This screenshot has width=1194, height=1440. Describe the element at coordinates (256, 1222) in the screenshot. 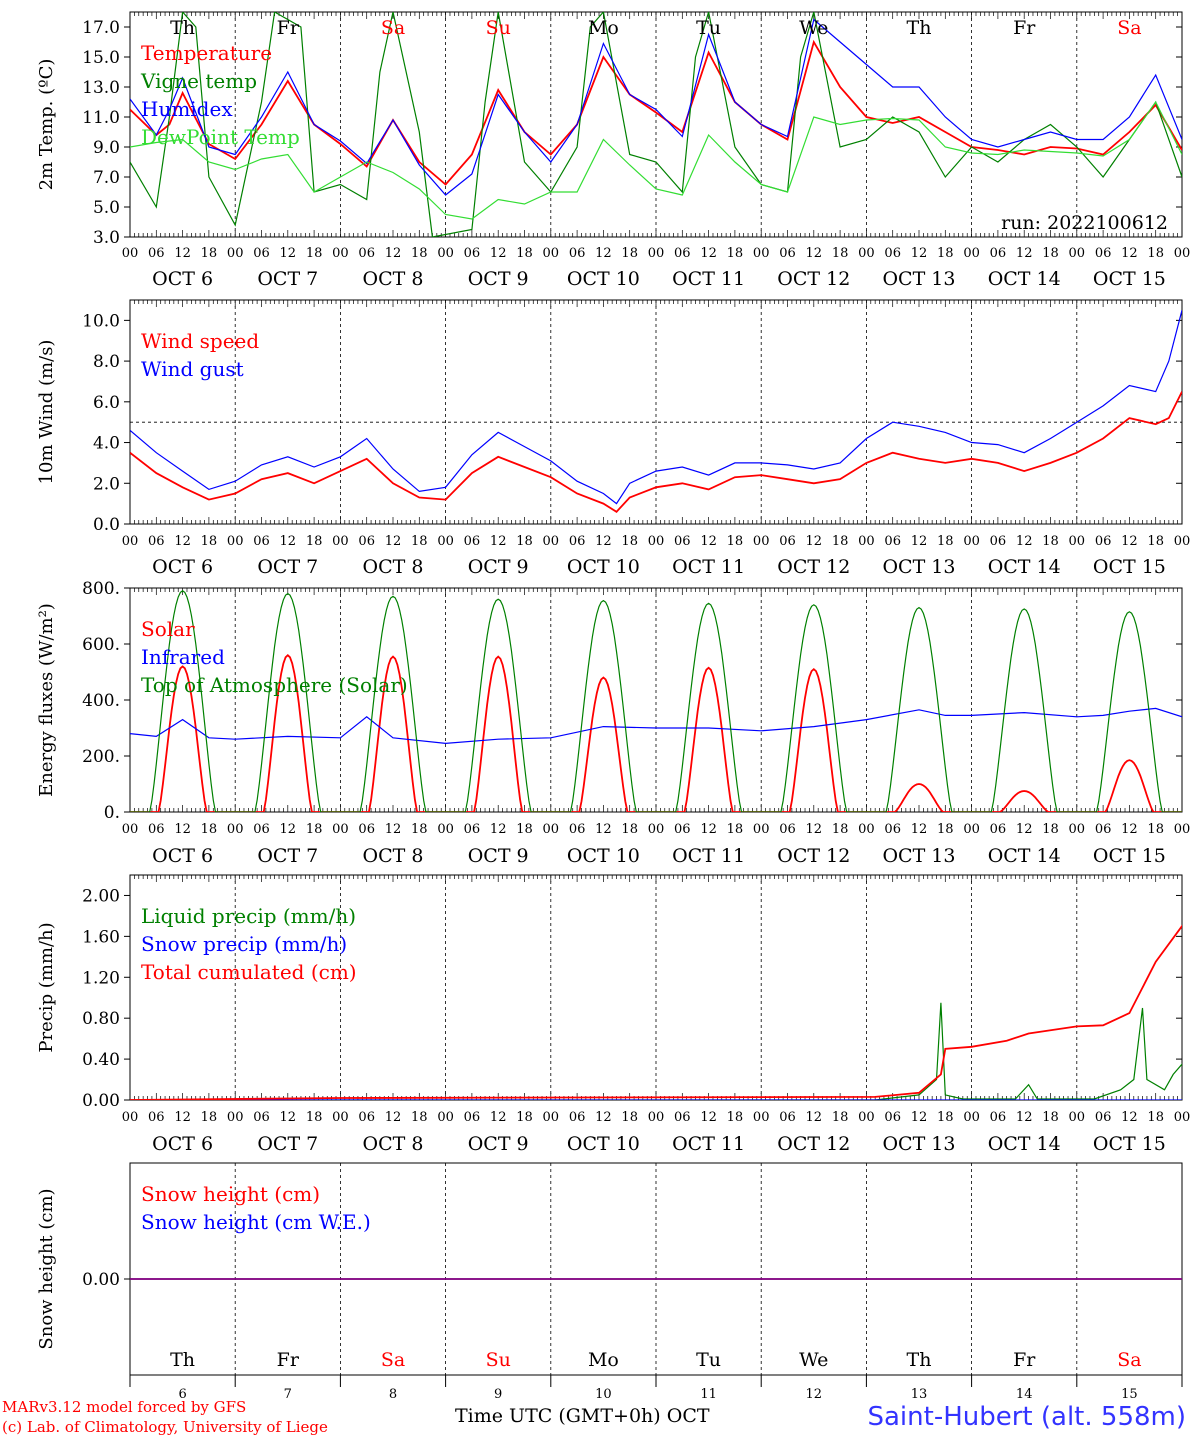

I see `legend-entry: Snow height (cm W.E.)` at that location.